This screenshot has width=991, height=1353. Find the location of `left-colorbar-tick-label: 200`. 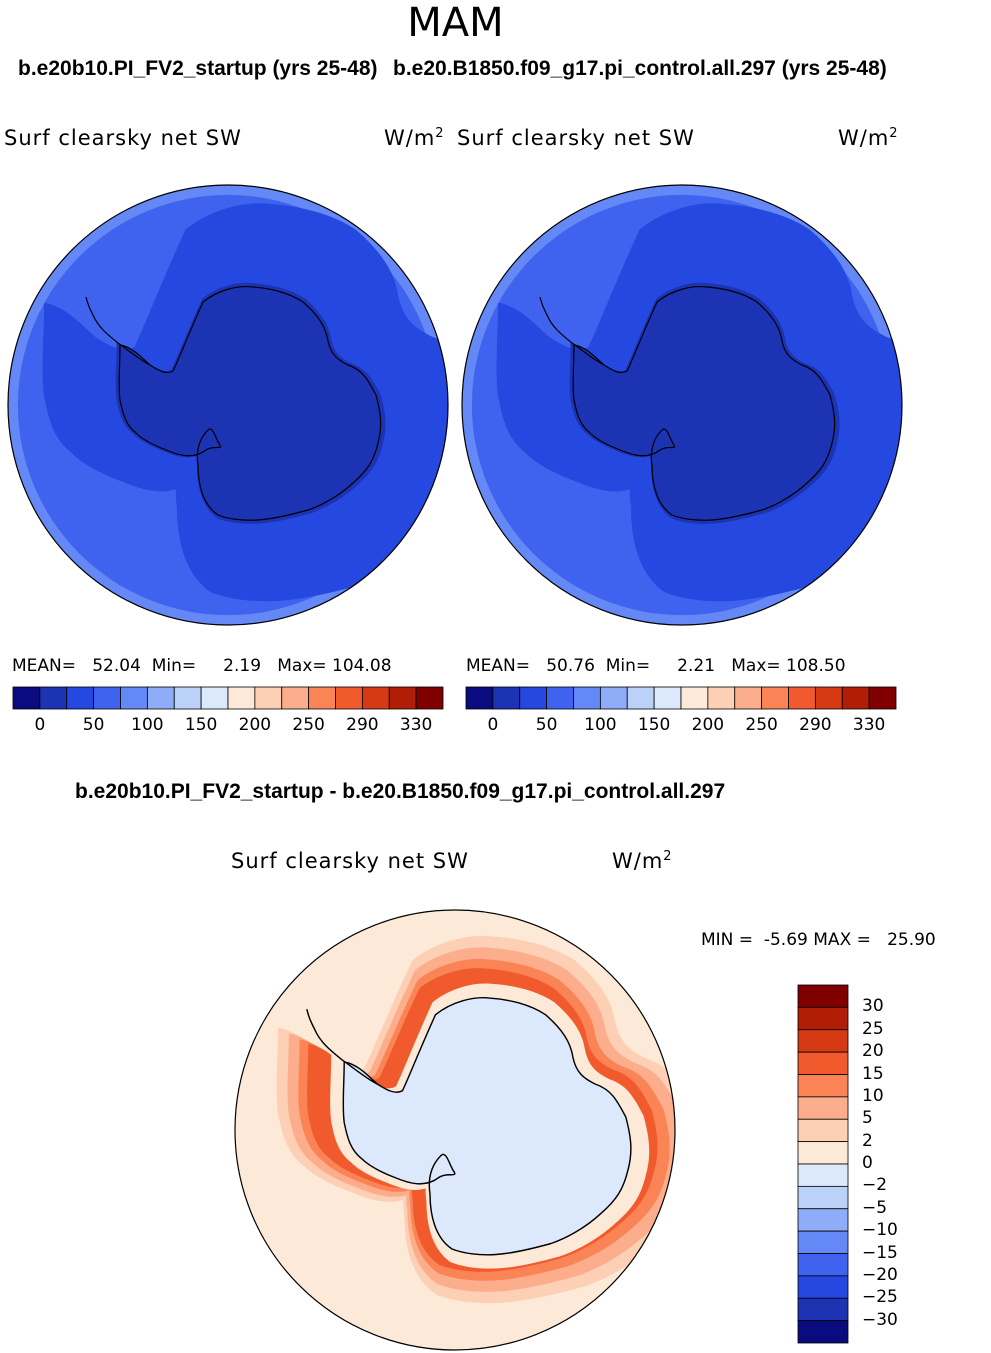

left-colorbar-tick-label: 200 is located at coordinates (255, 725).